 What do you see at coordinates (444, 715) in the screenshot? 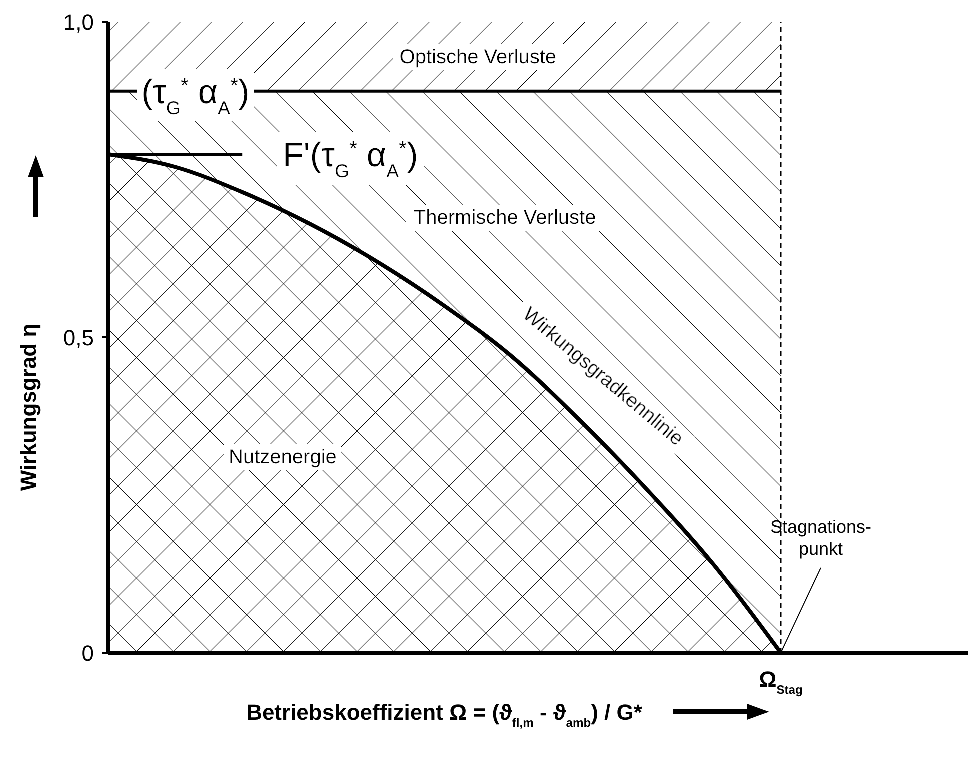
I see `x-axis-title: Betriebskoeffizient Ω = (ϑ$_{fl,m}$ - ϑ$_{amb}$) / G*` at bounding box center [444, 715].